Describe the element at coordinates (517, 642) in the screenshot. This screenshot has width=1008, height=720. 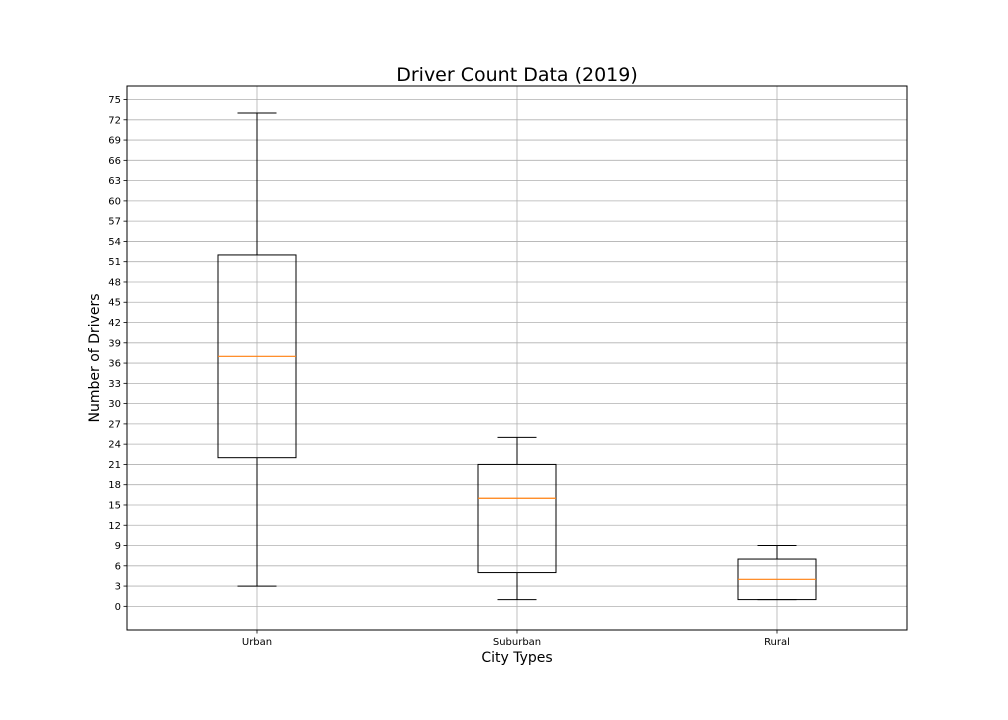
I see `x-tick-label: Suburban` at that location.